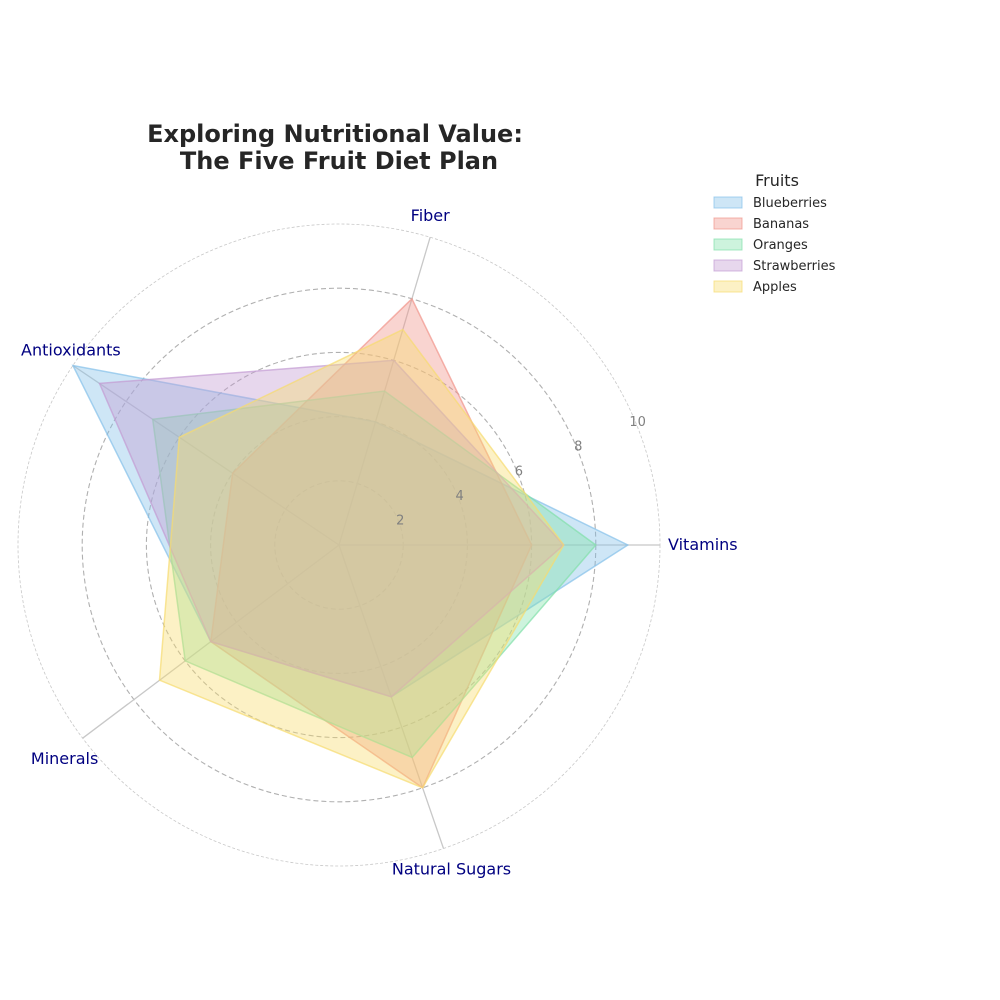 This screenshot has width=1000, height=1000. I want to click on legend-swatch-oranges, so click(728, 244).